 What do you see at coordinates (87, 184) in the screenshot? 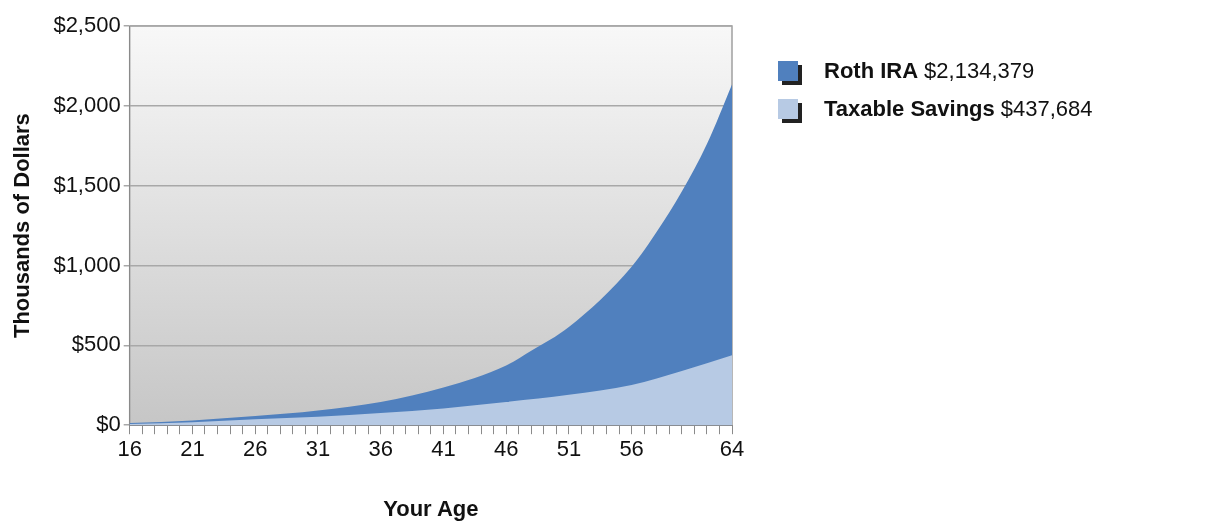
I see `y-tick-label: $1,500` at bounding box center [87, 184].